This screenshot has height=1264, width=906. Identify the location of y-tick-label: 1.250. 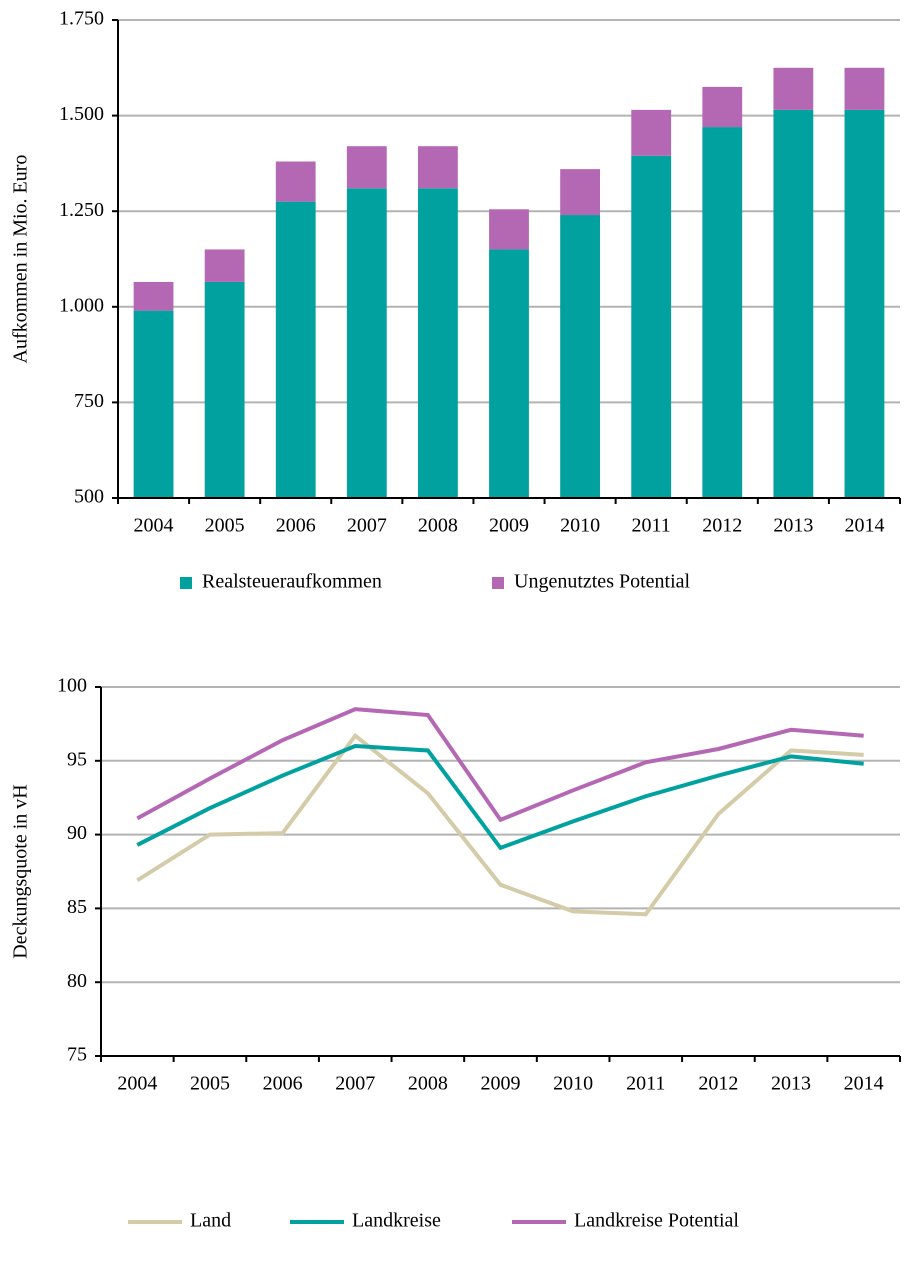
(81, 210).